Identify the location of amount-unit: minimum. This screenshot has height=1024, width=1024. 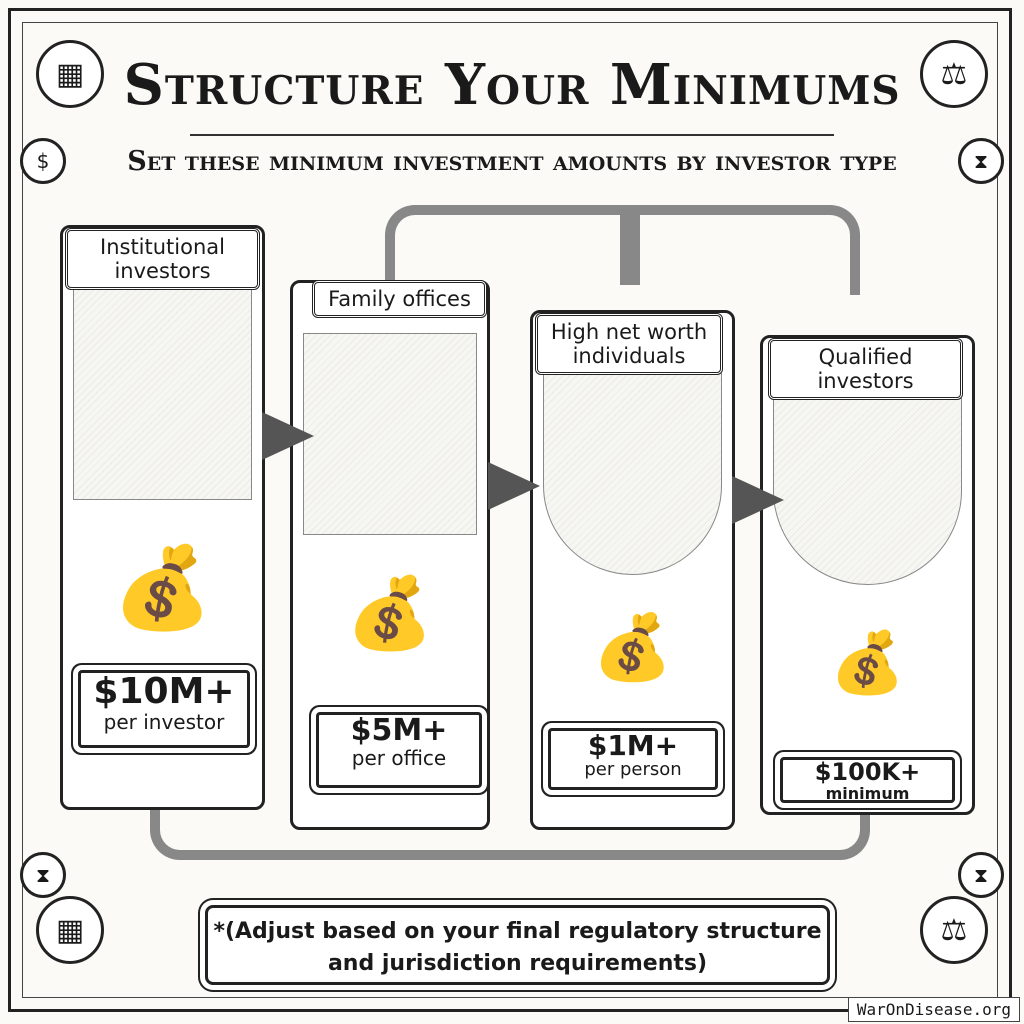
(867, 794).